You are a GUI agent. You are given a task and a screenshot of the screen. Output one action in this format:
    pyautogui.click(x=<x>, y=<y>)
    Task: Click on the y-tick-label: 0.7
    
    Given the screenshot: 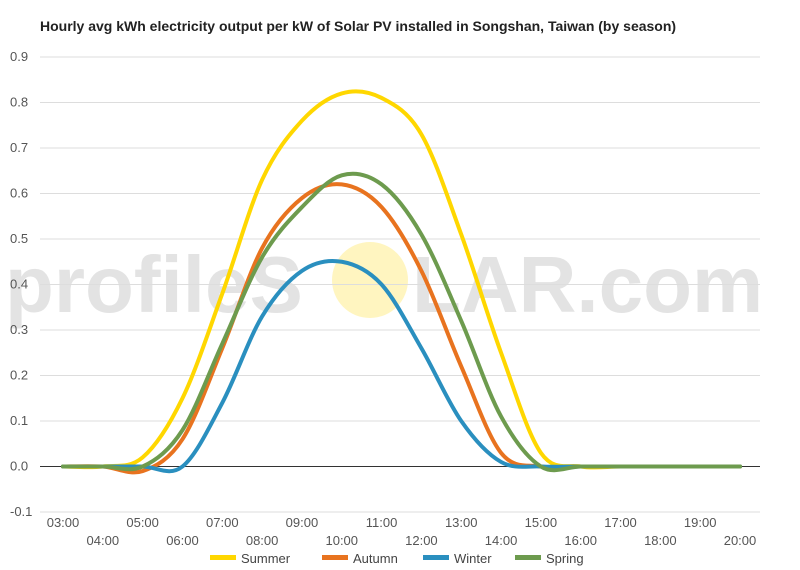 What is the action you would take?
    pyautogui.click(x=19, y=147)
    